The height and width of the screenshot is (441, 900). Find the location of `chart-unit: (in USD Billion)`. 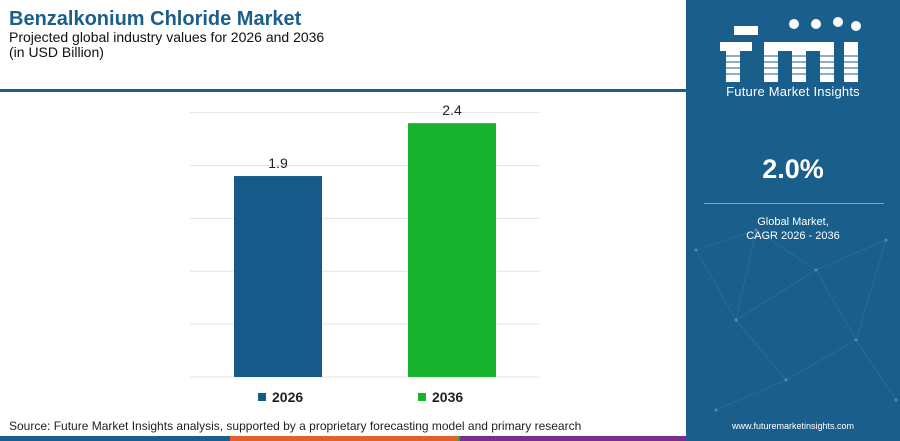

chart-unit: (in USD Billion) is located at coordinates (56, 52).